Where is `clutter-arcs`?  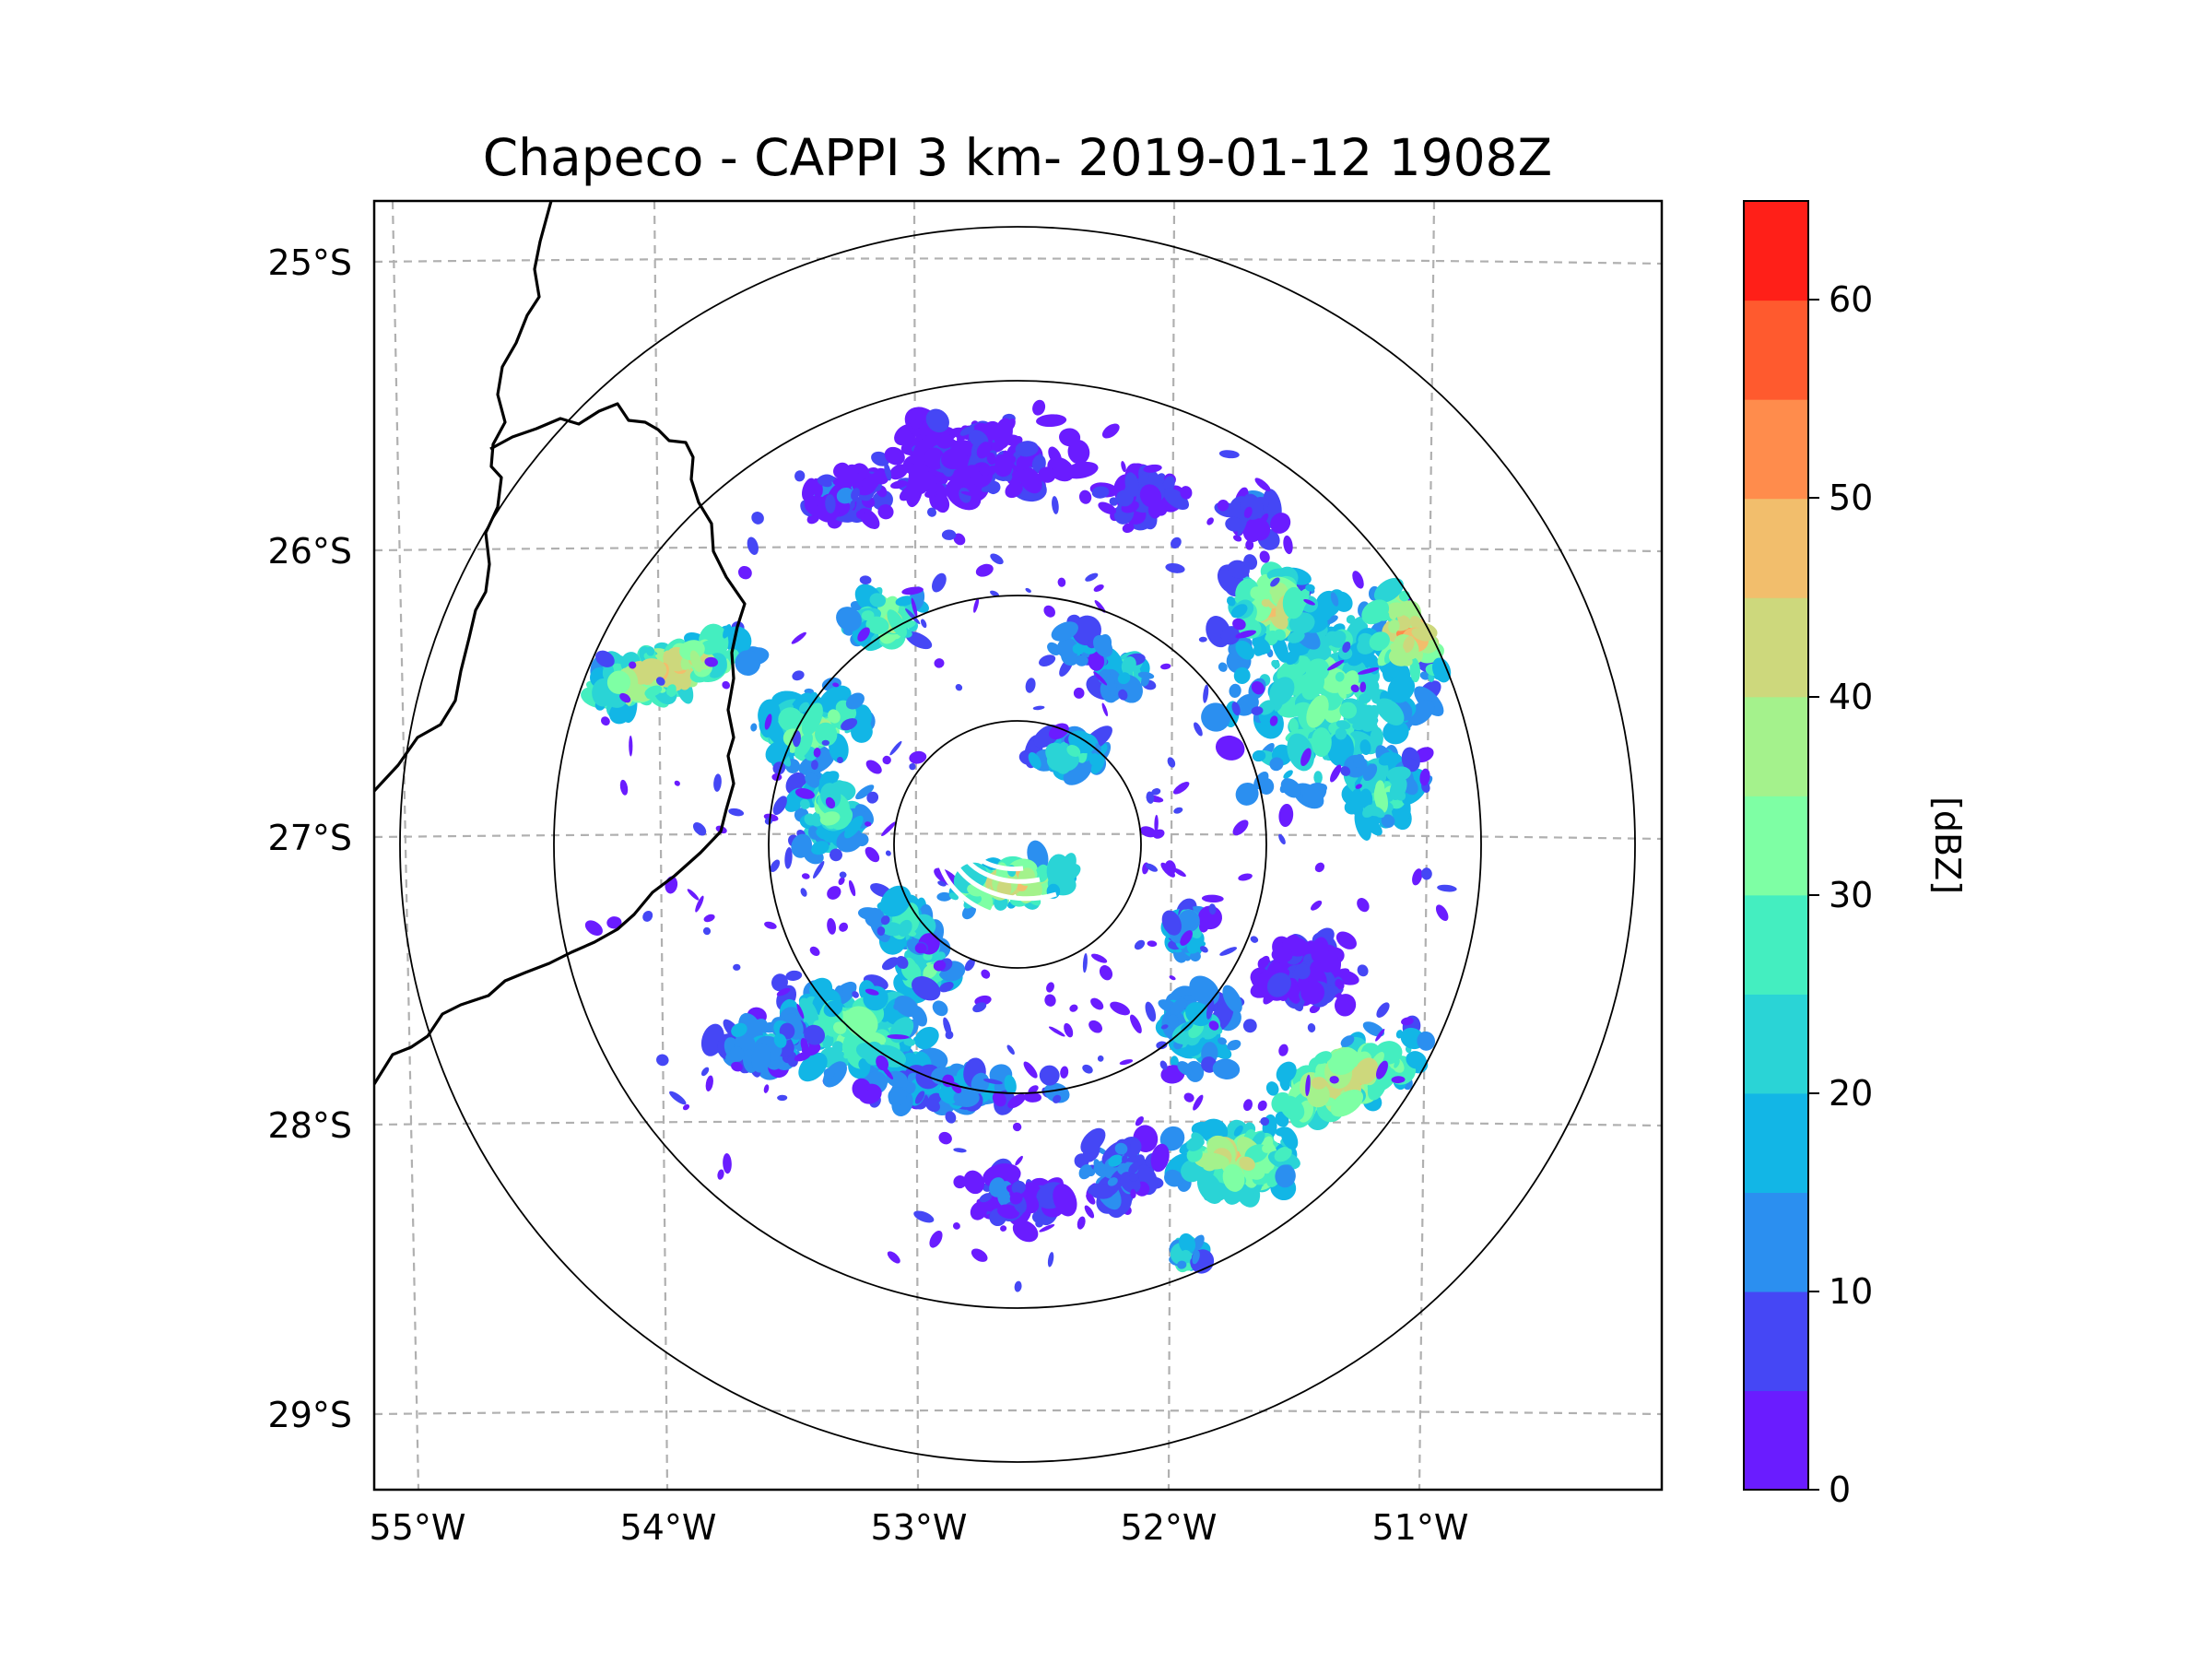 clutter-arcs is located at coordinates (1003, 881).